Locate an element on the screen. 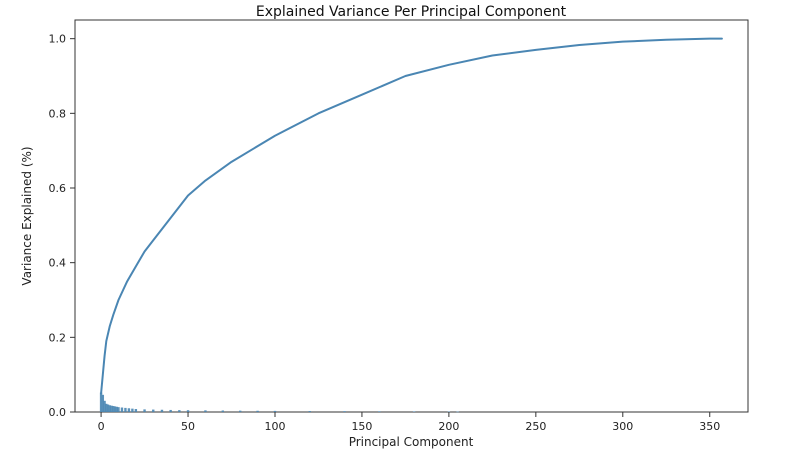 The image size is (792, 463). y-tick-label: 0.8 is located at coordinates (58, 113).